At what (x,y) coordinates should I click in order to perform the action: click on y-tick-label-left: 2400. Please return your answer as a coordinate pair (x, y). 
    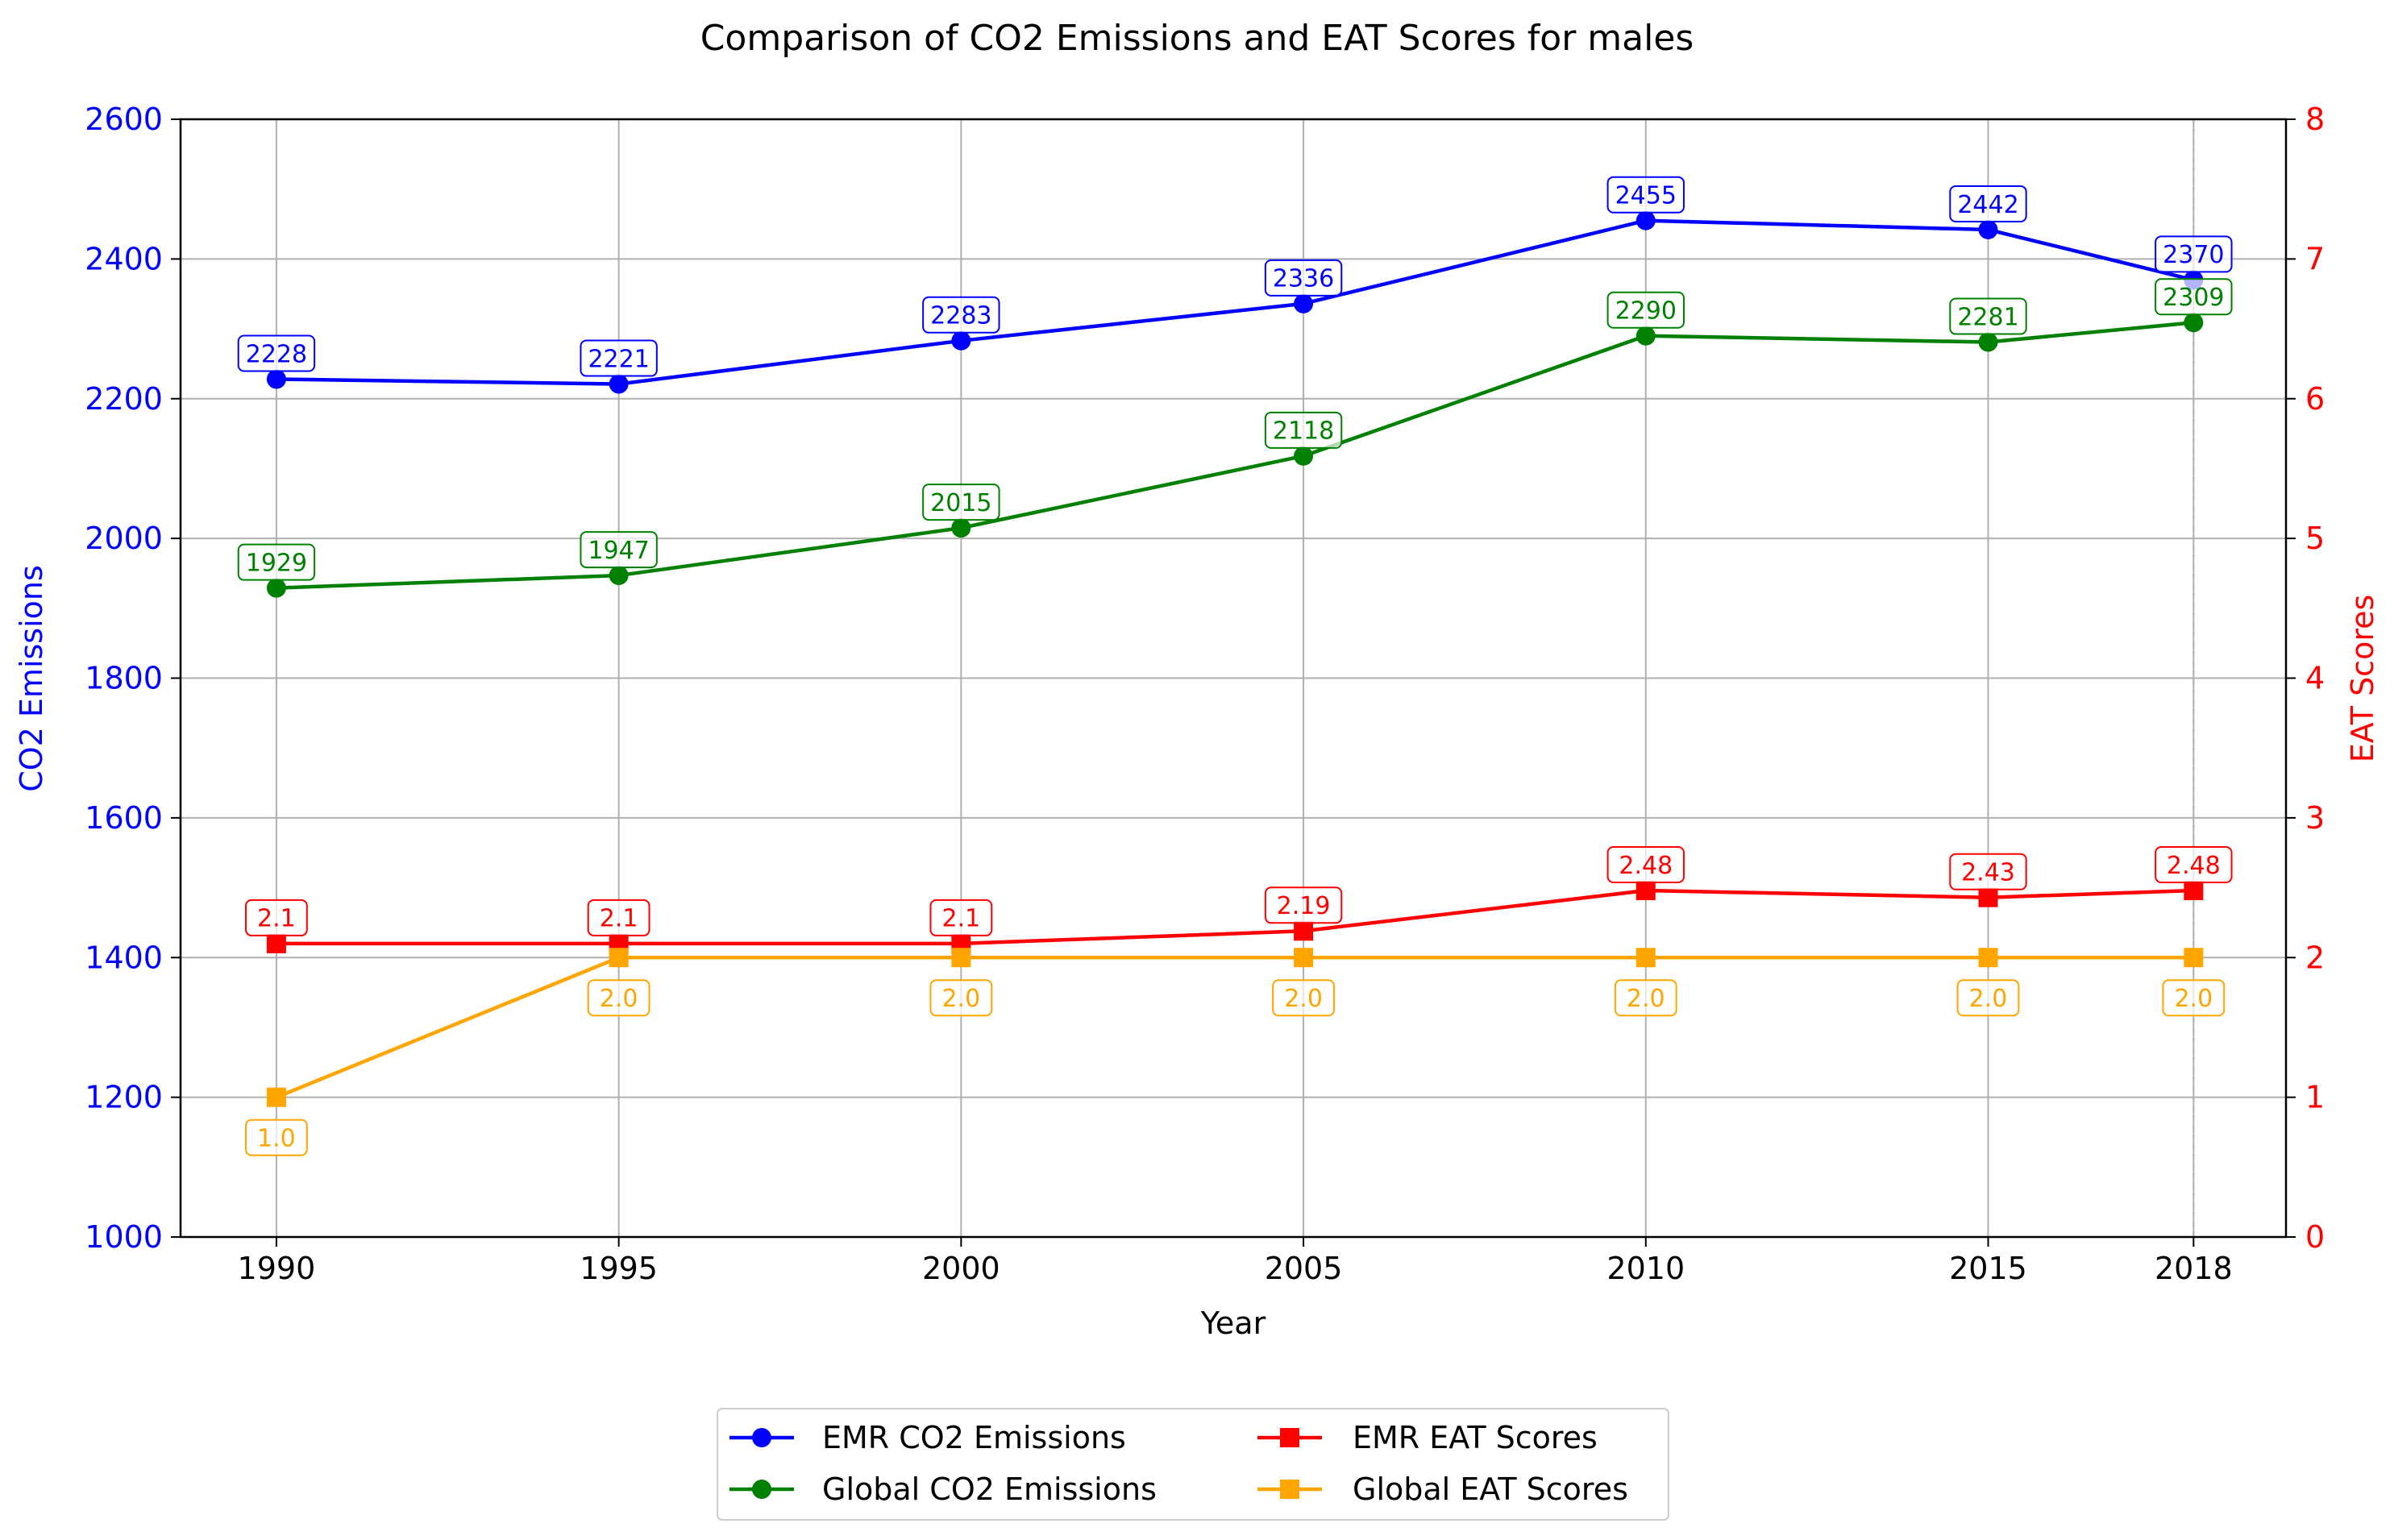
    Looking at the image, I should click on (124, 259).